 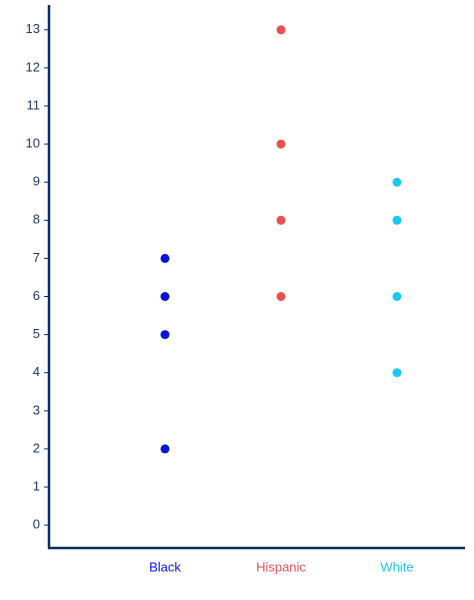 What do you see at coordinates (36, 524) in the screenshot?
I see `y-tick-label: 0` at bounding box center [36, 524].